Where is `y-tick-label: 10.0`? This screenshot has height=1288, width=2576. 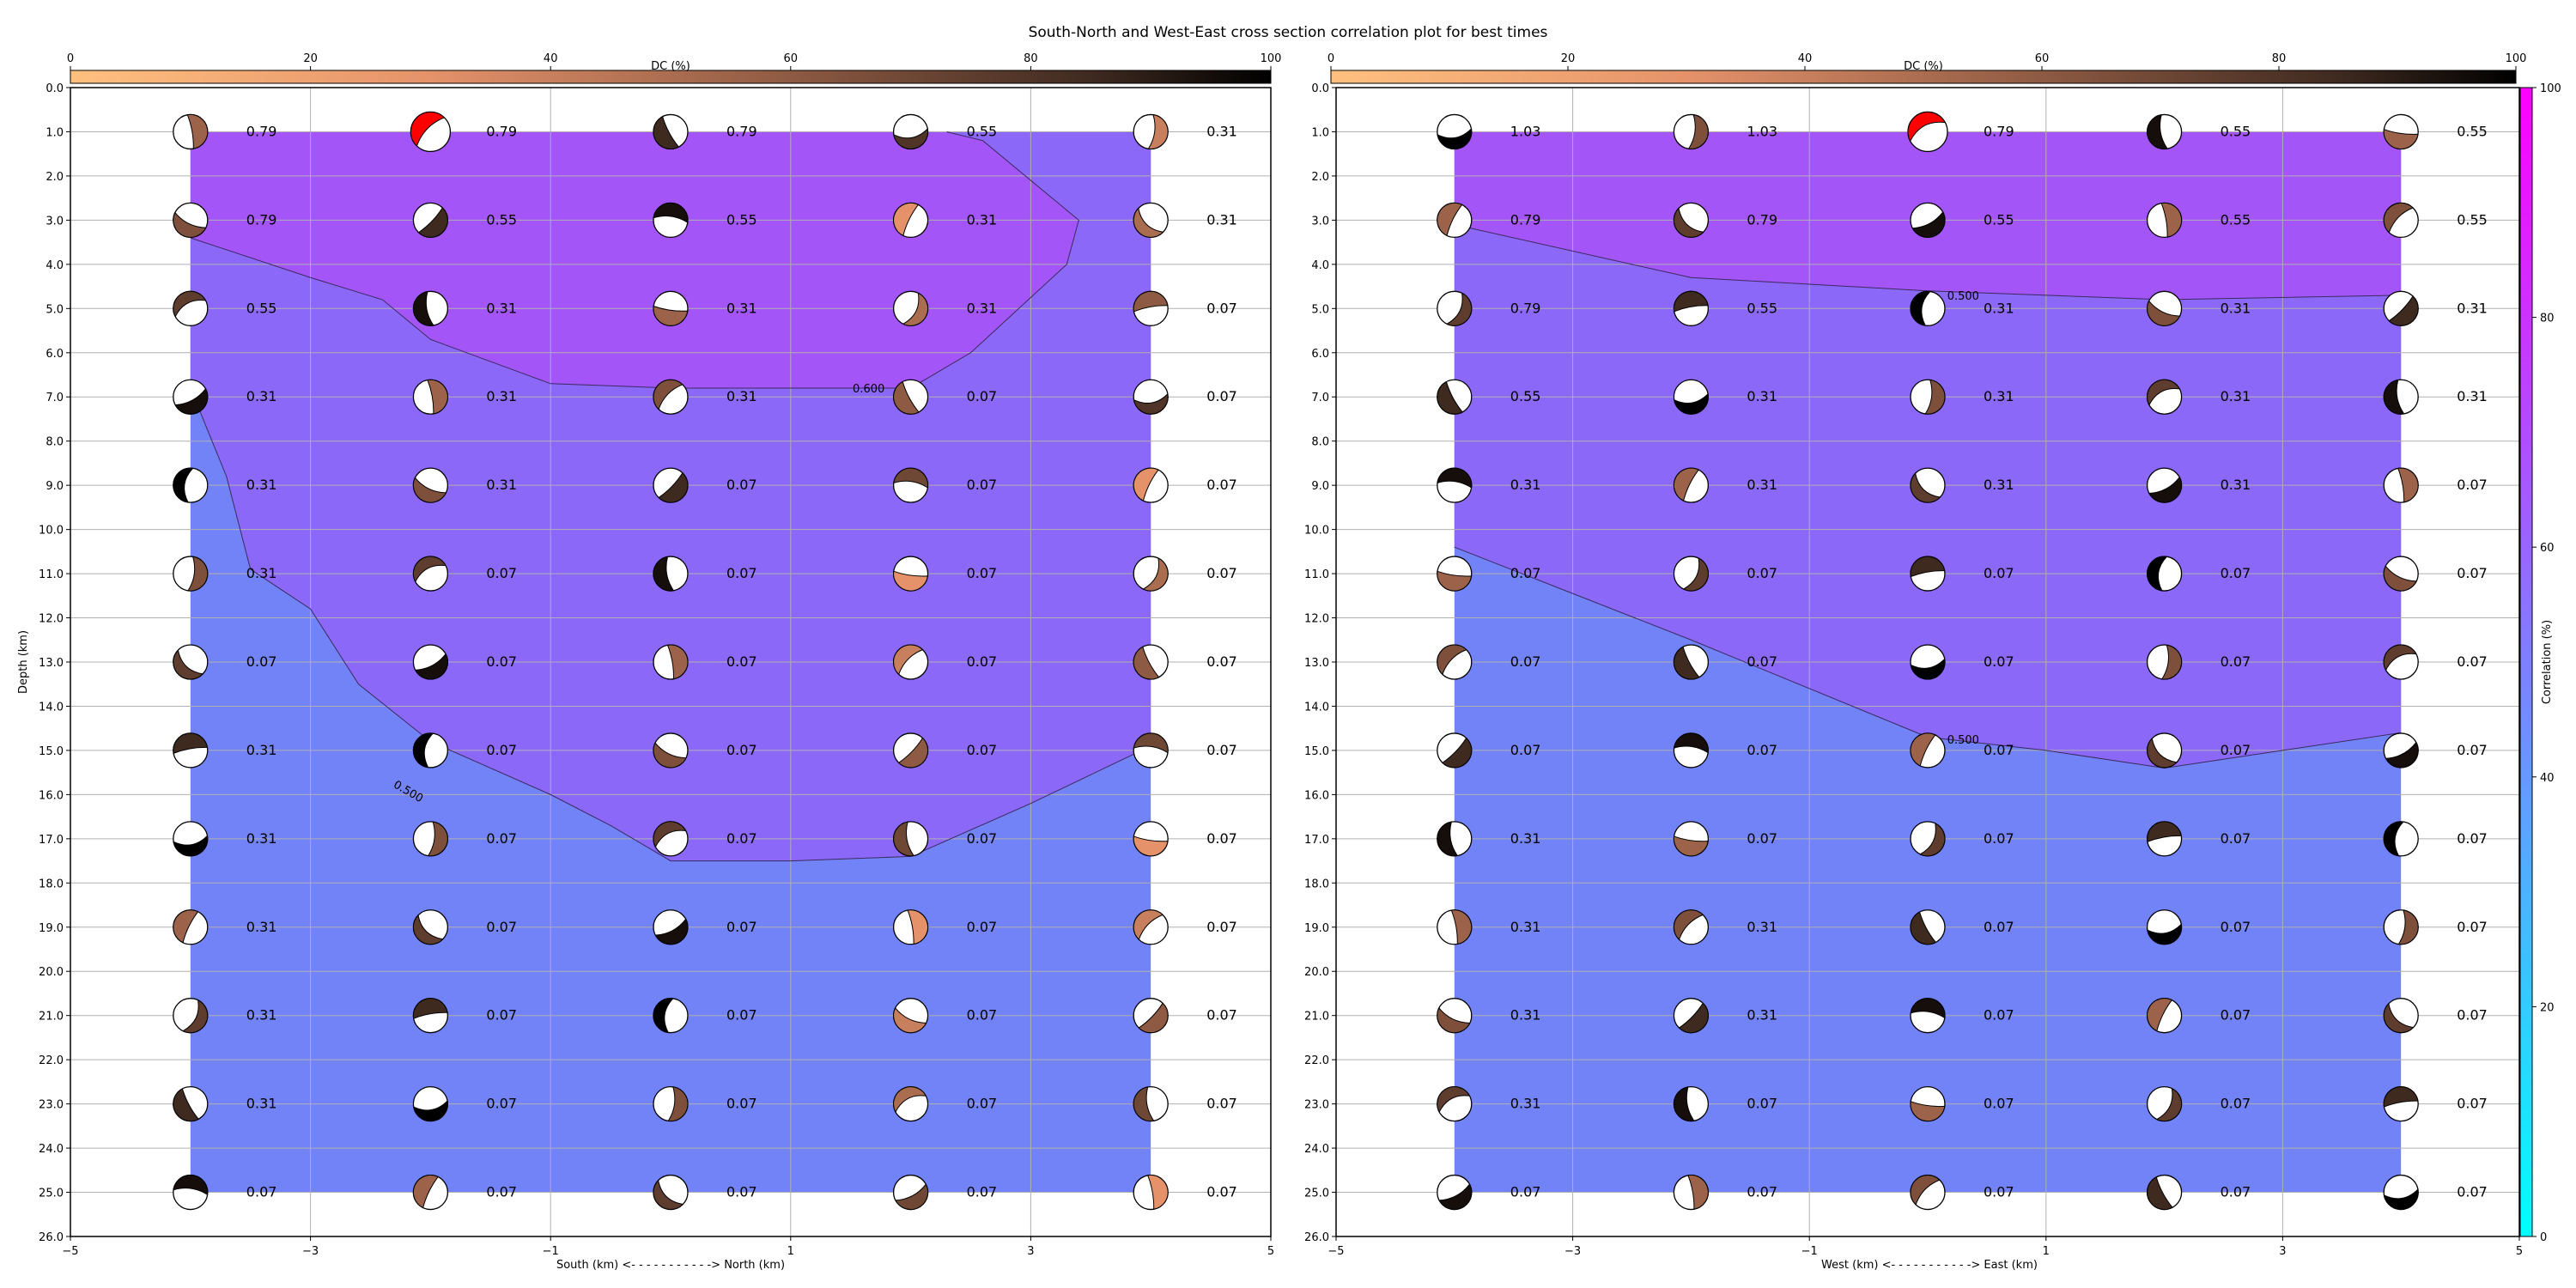
y-tick-label: 10.0 is located at coordinates (1316, 532).